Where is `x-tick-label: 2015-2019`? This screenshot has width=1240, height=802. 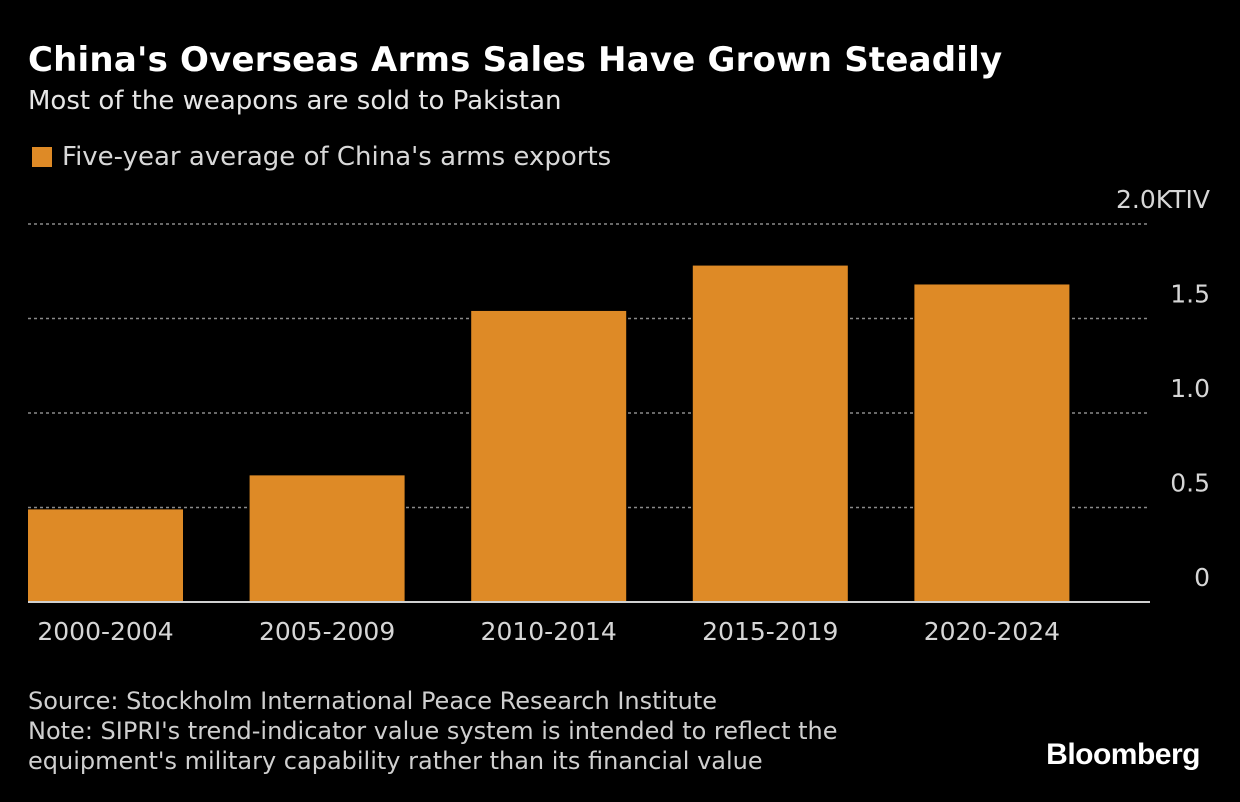 x-tick-label: 2015-2019 is located at coordinates (770, 631).